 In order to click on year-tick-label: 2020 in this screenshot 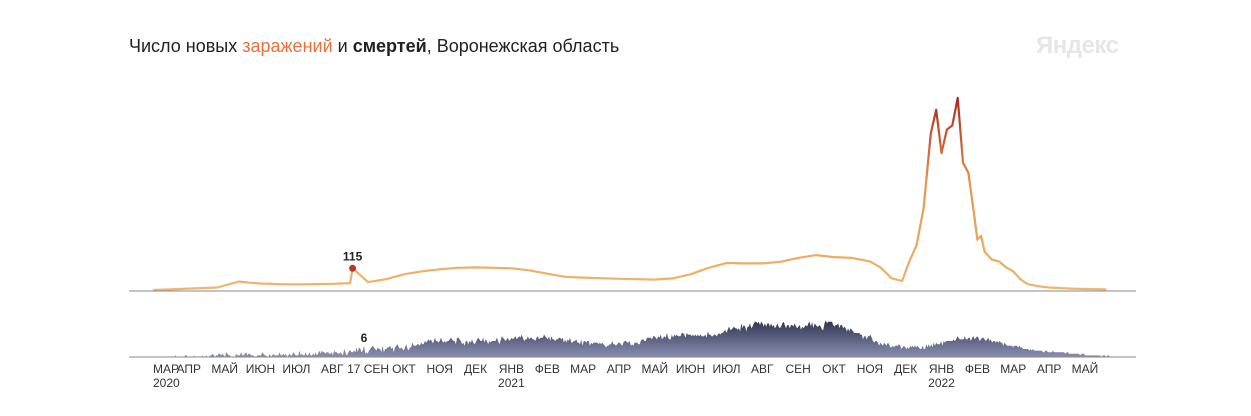, I will do `click(166, 383)`.